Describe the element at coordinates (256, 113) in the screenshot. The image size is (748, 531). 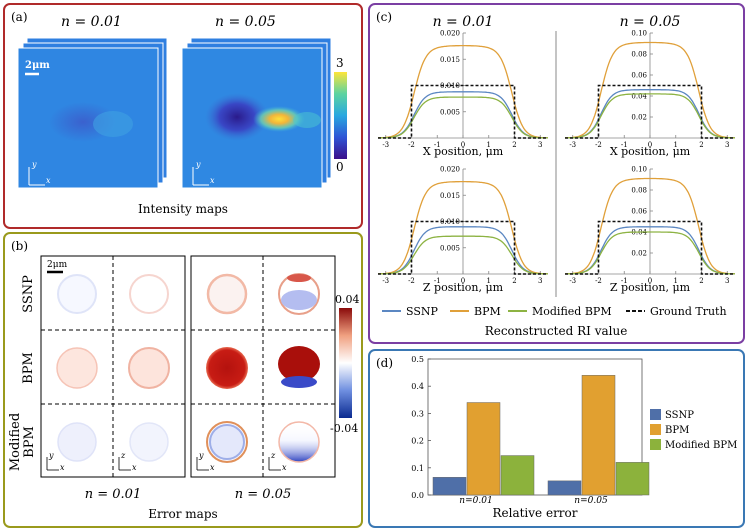
I see `intensity-stack-right: y x` at that location.